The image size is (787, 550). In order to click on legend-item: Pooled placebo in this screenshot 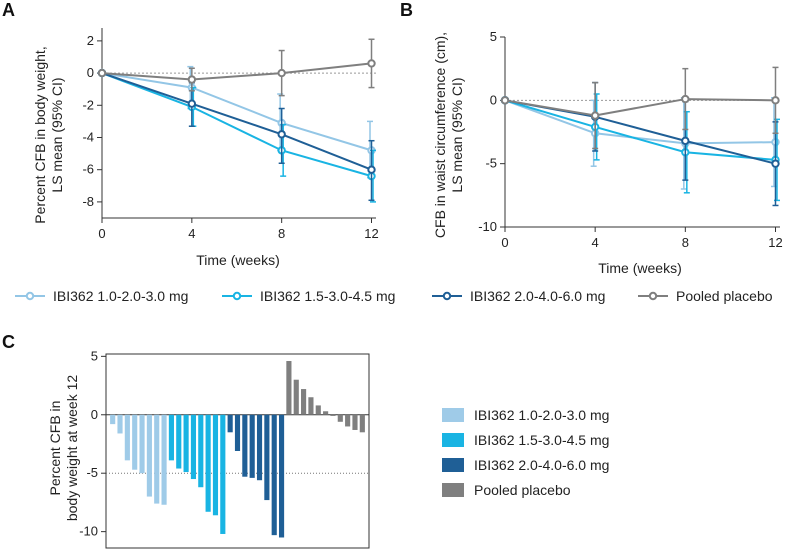, I will do `click(506, 490)`.